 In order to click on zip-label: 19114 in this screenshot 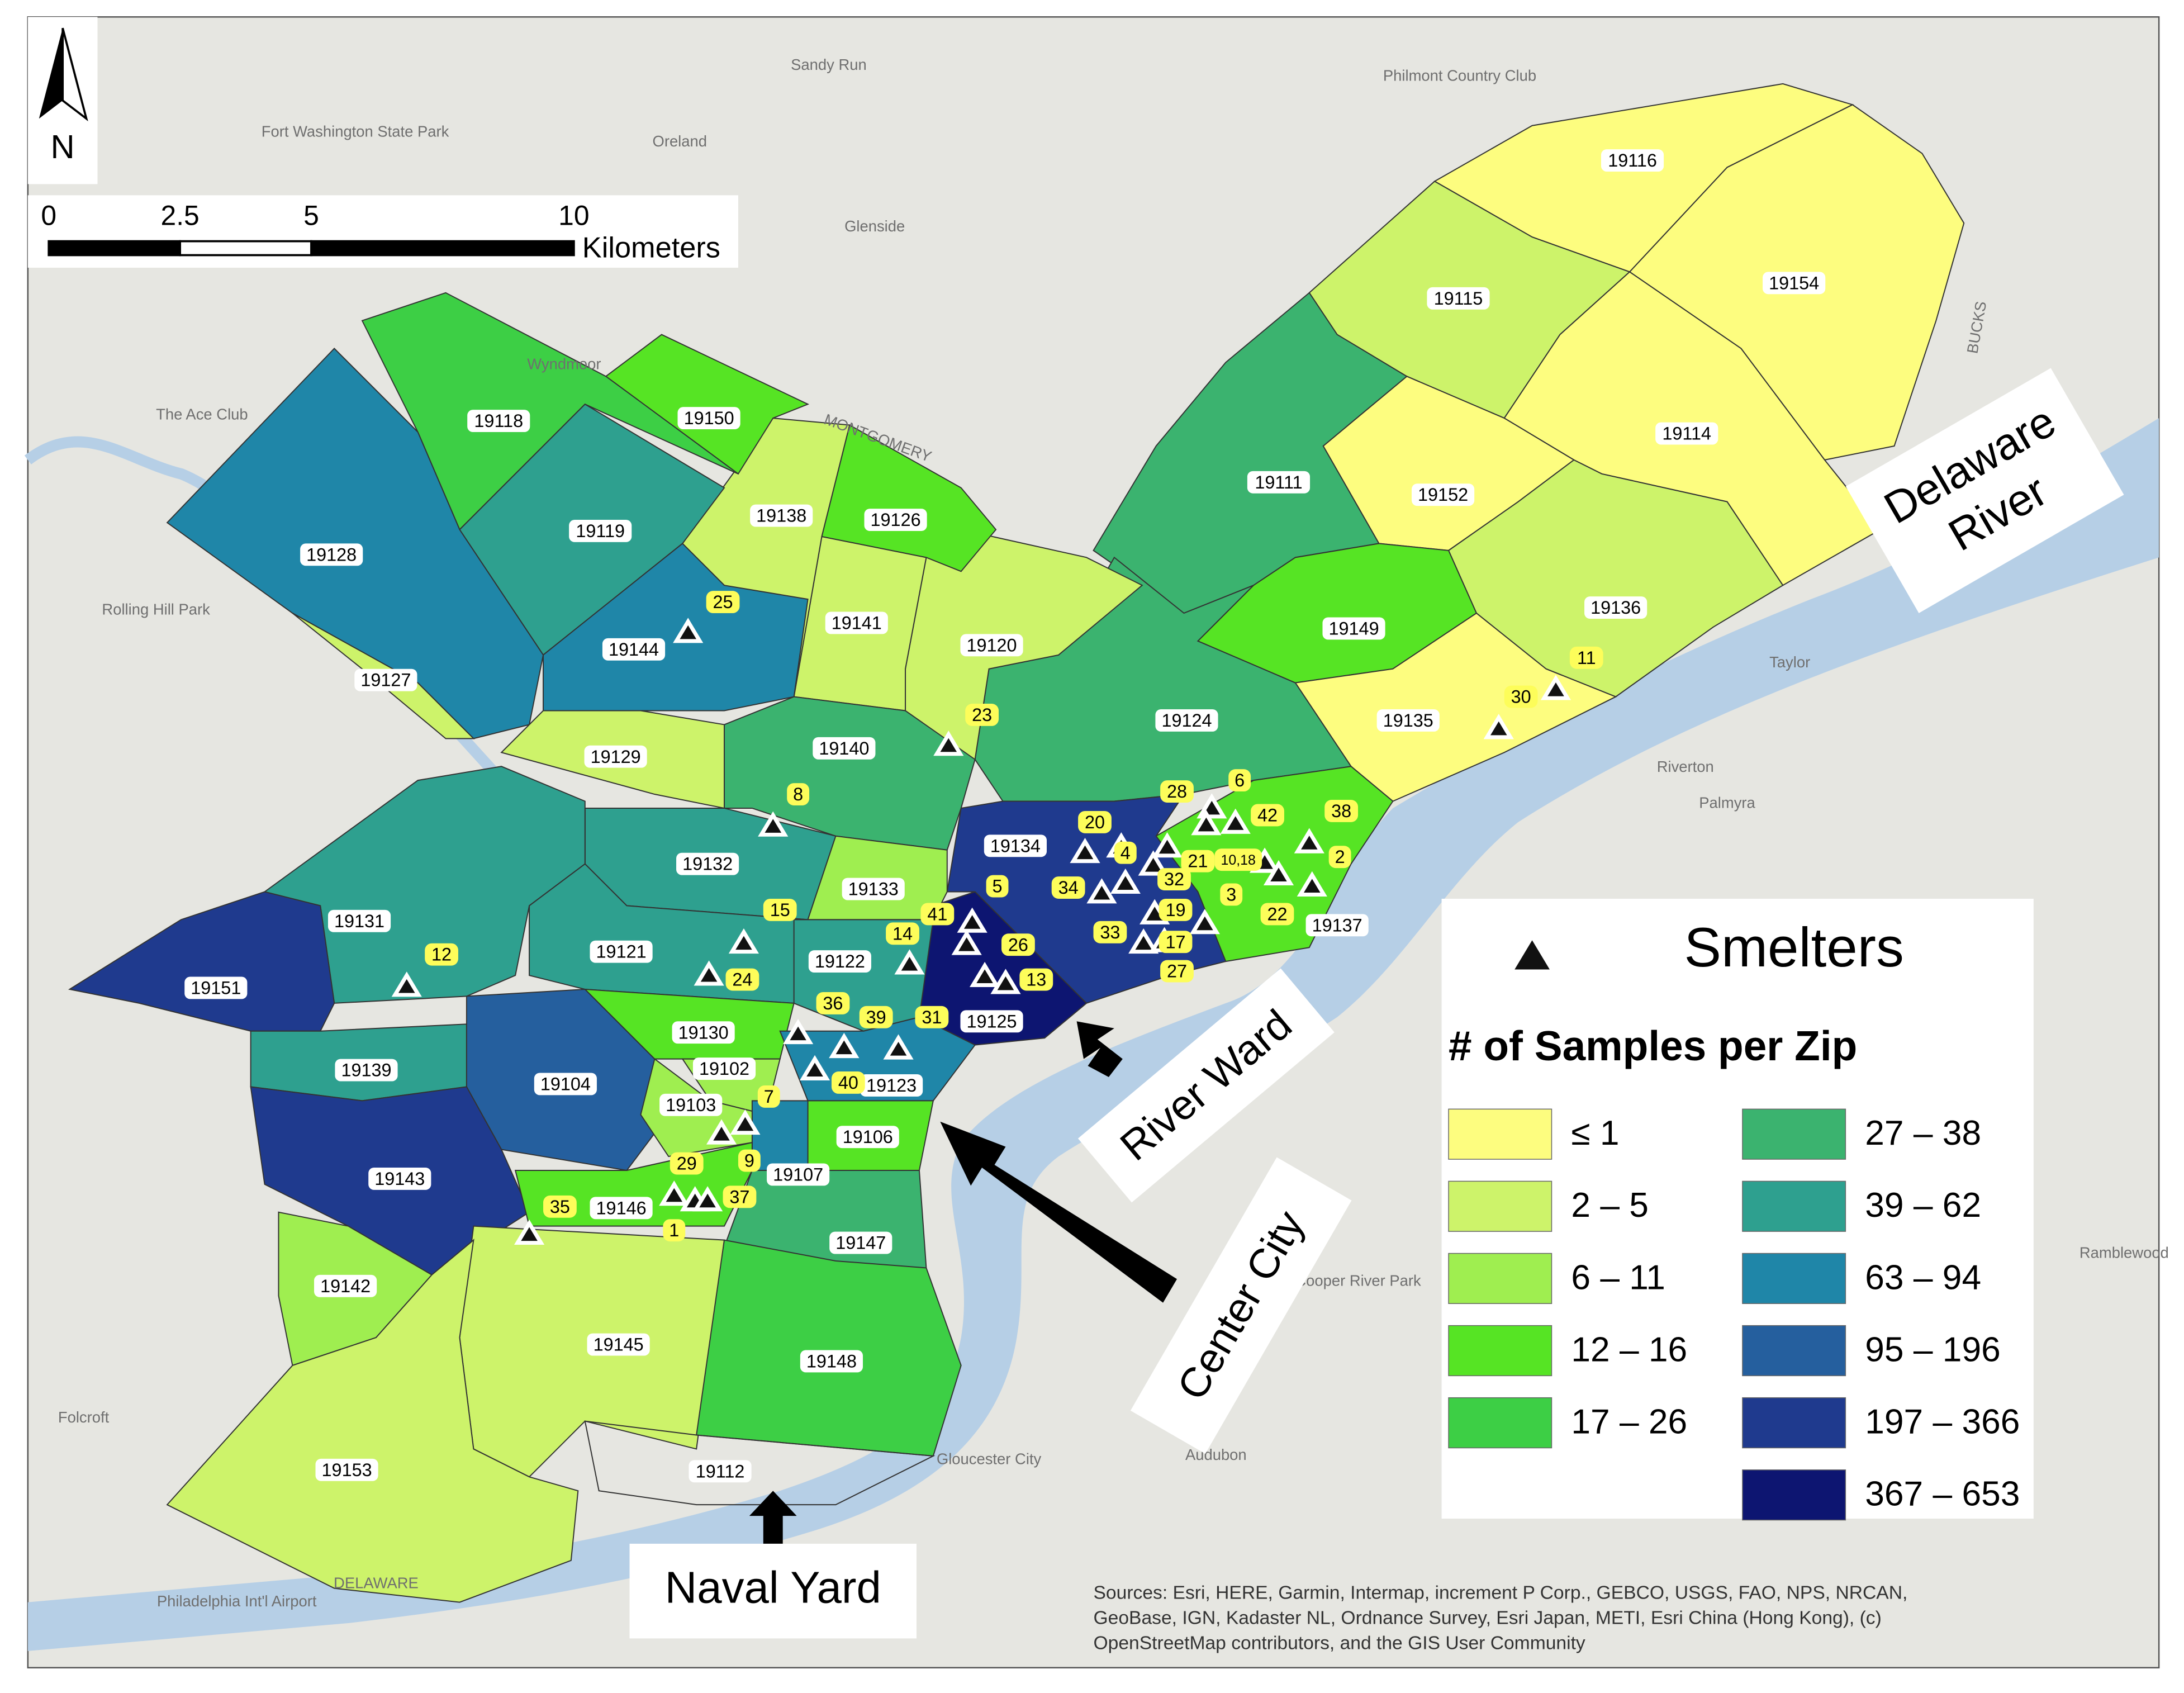, I will do `click(1686, 434)`.